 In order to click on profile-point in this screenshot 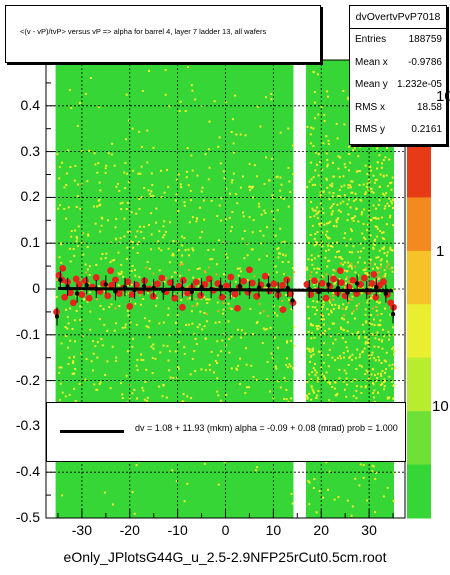, I will do `click(60, 280)`.